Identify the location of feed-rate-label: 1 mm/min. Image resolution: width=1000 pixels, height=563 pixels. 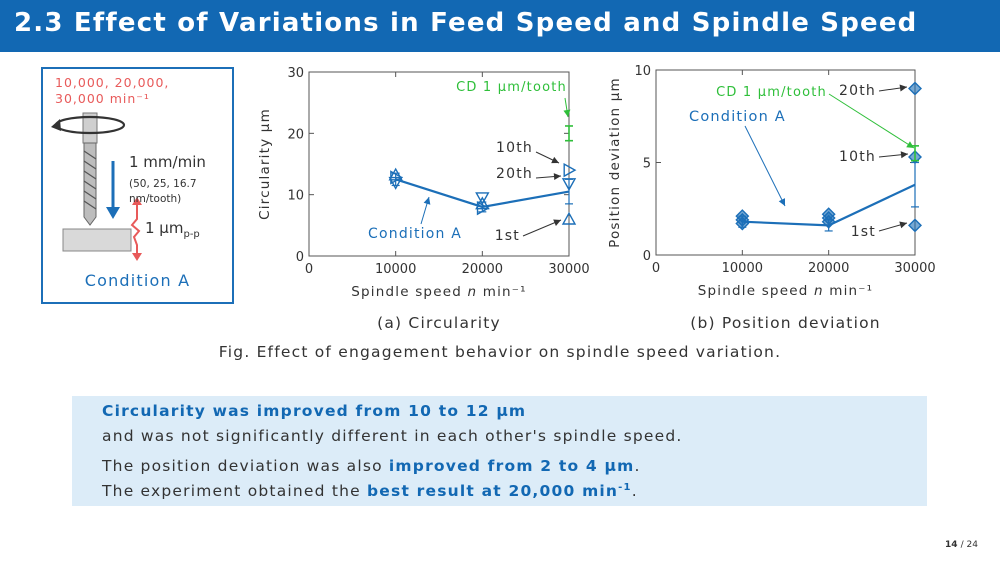
(167, 162).